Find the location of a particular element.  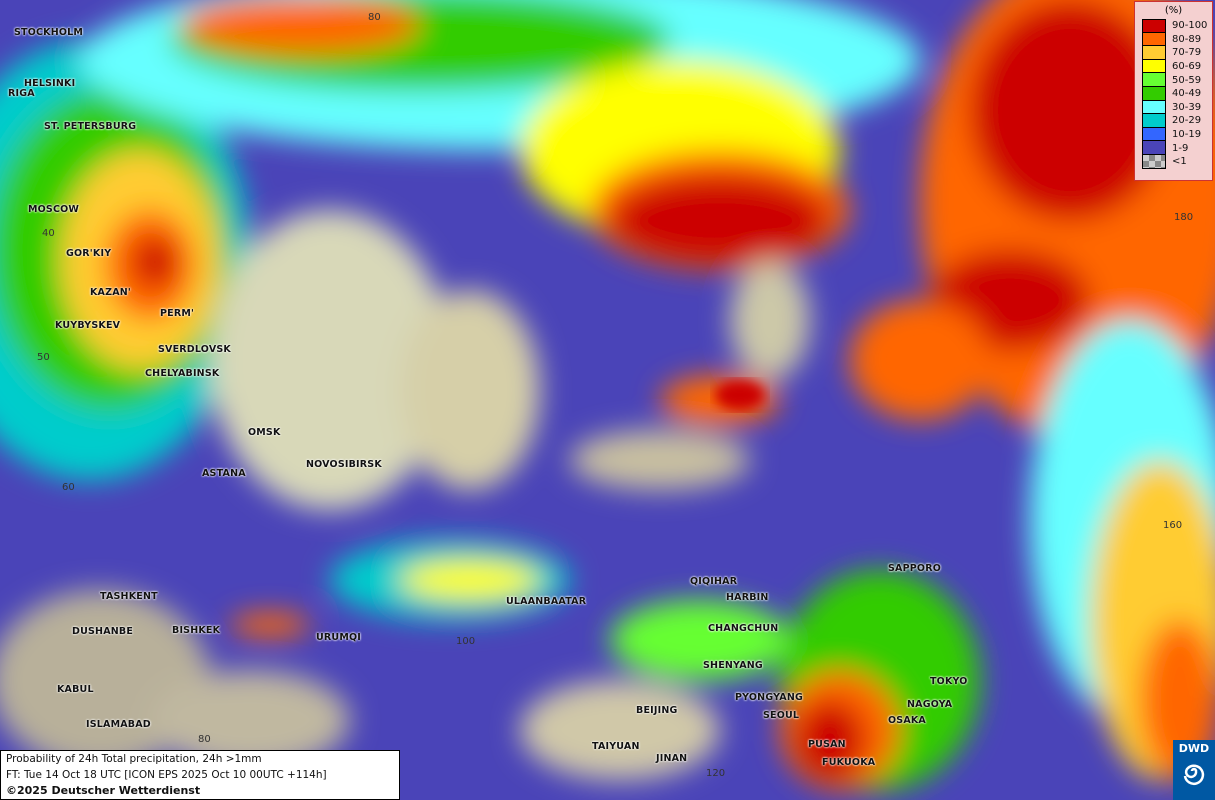

legend-entry: 40-49 is located at coordinates (1173, 93).